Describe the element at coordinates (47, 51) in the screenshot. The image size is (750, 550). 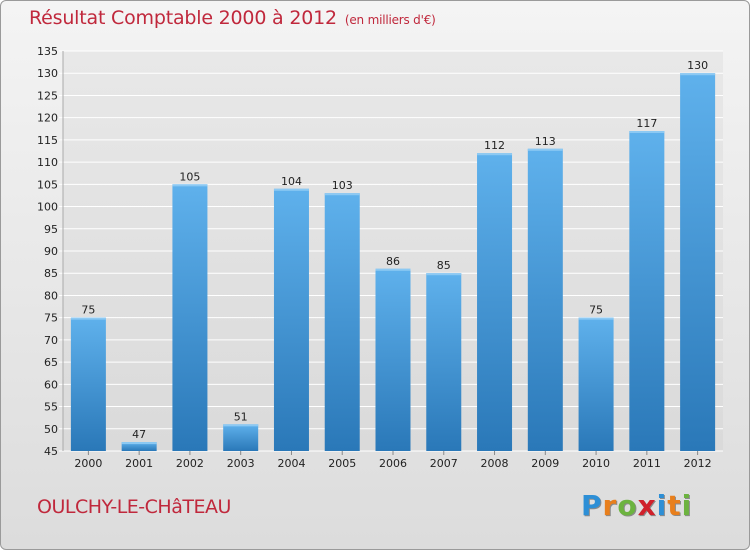
I see `y-tick-label: 135` at that location.